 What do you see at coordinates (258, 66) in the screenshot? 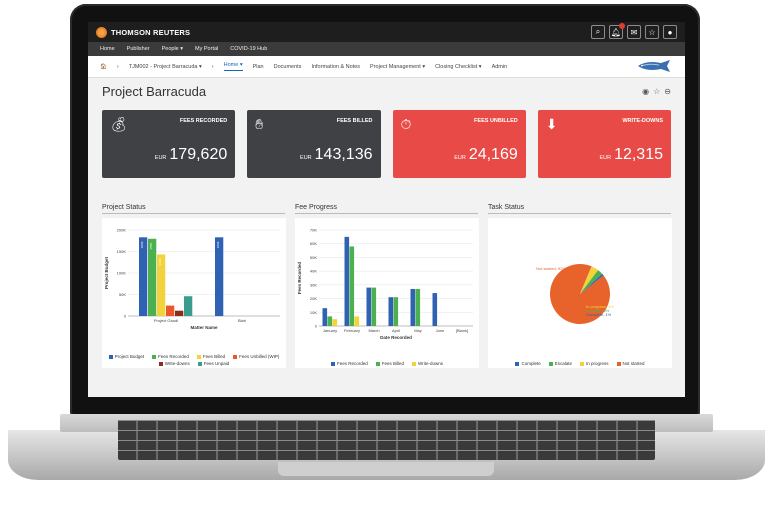
I see `tab-plan: Plan` at bounding box center [258, 66].